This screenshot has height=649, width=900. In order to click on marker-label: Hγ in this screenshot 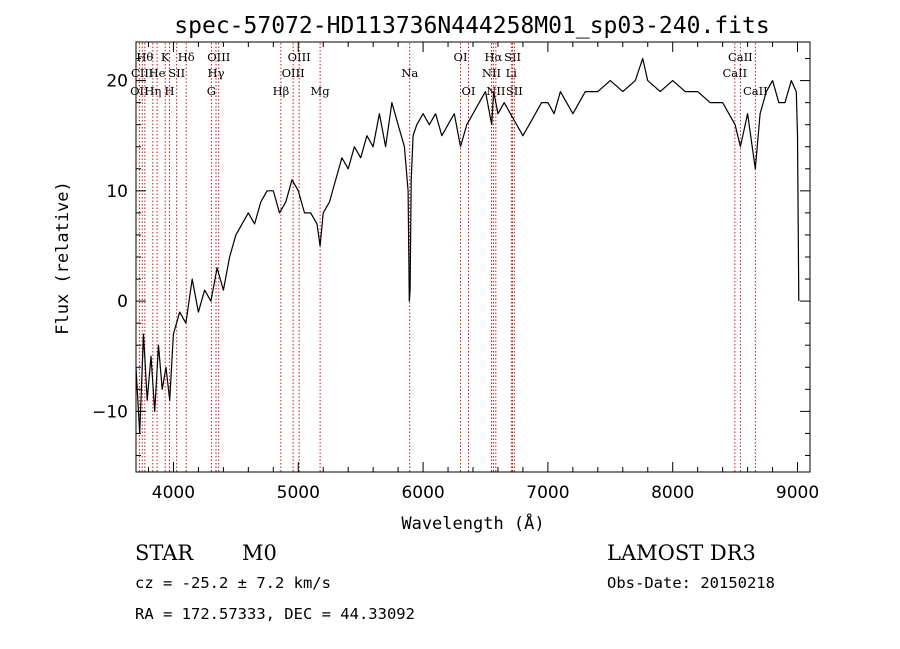, I will do `click(216, 73)`.